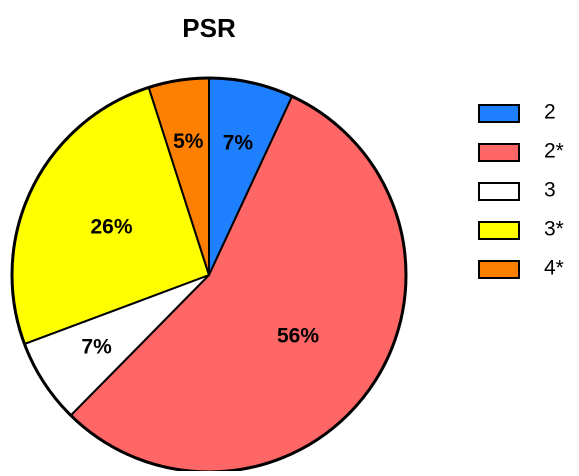 This screenshot has width=579, height=476. Describe the element at coordinates (550, 190) in the screenshot. I see `legend-label: 3` at that location.